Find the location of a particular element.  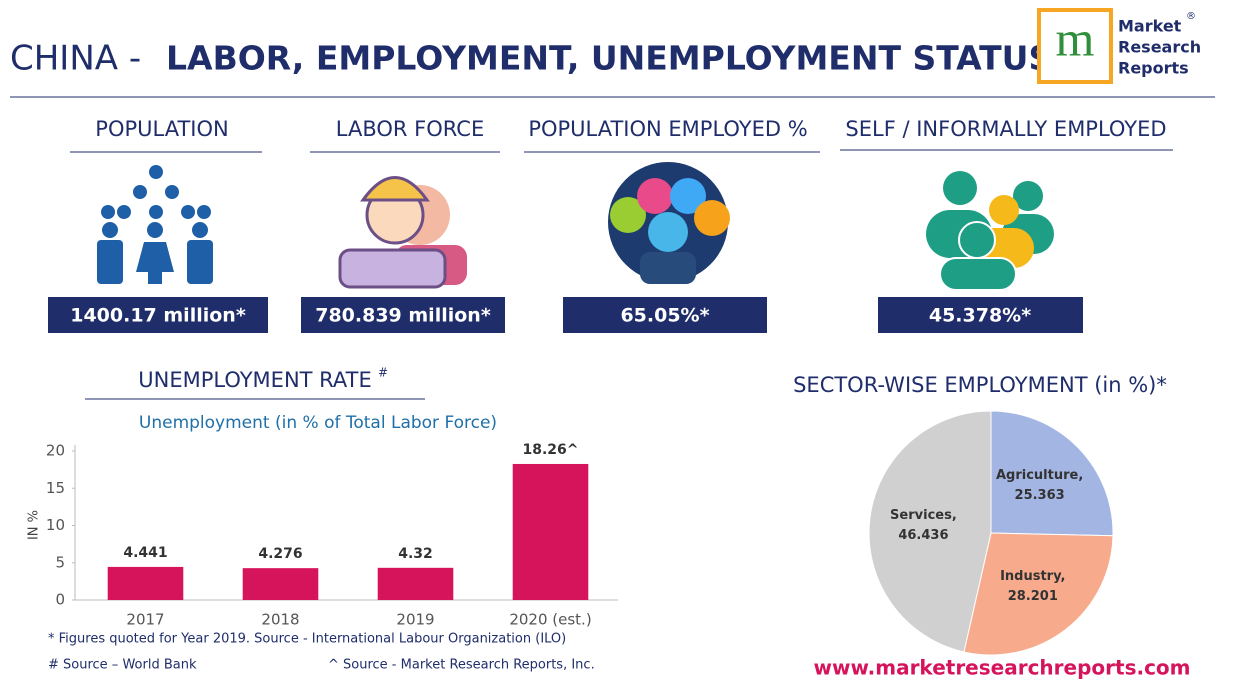

x-tick-label: 2020 (est.) is located at coordinates (550, 620).